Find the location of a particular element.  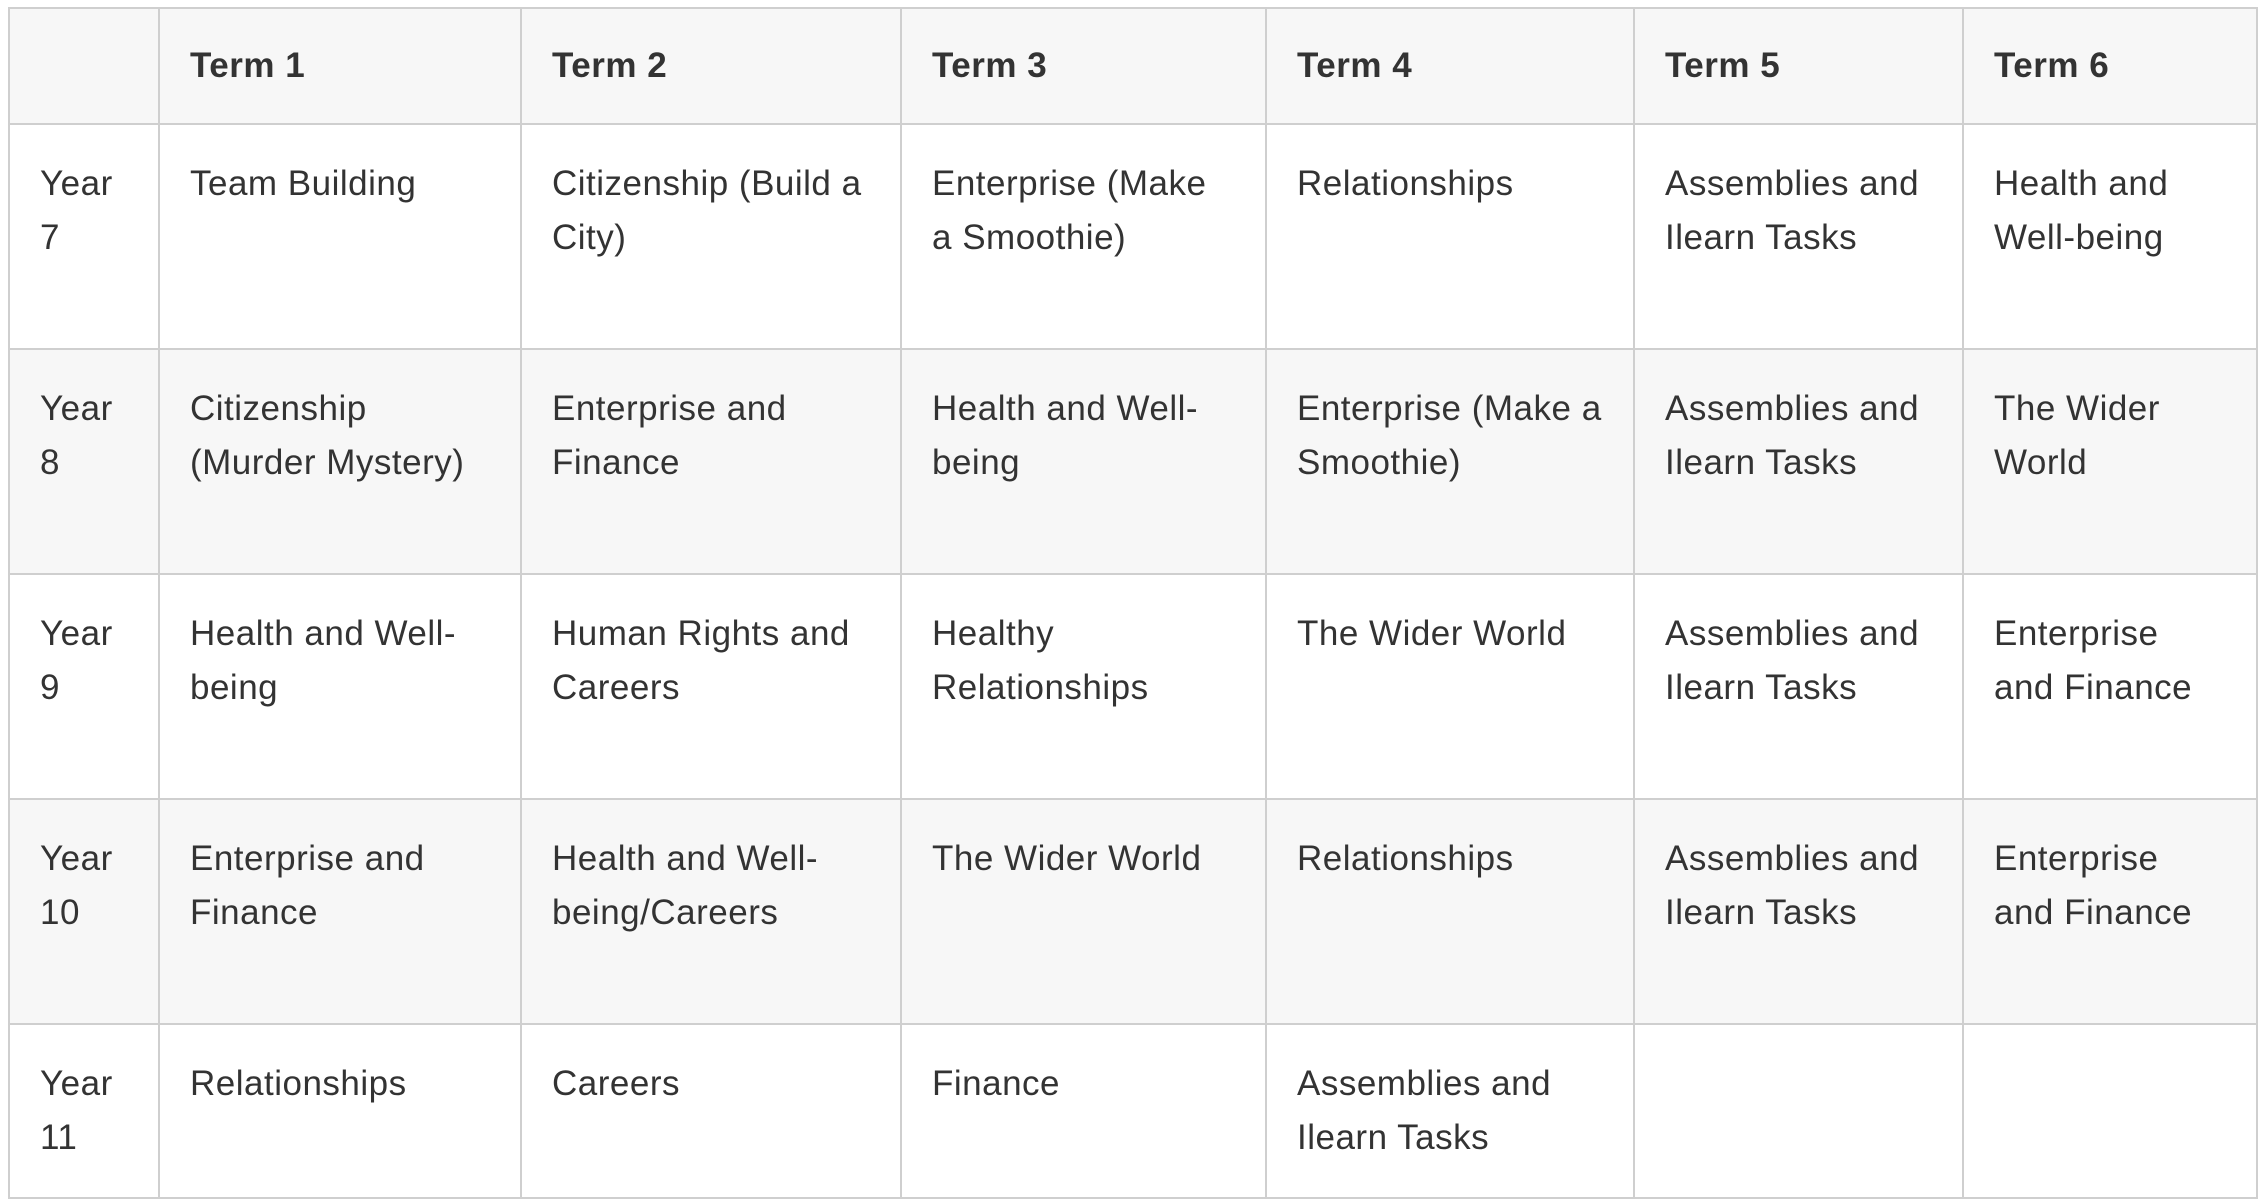

year-label-cell: Year 9 is located at coordinates (84, 686).